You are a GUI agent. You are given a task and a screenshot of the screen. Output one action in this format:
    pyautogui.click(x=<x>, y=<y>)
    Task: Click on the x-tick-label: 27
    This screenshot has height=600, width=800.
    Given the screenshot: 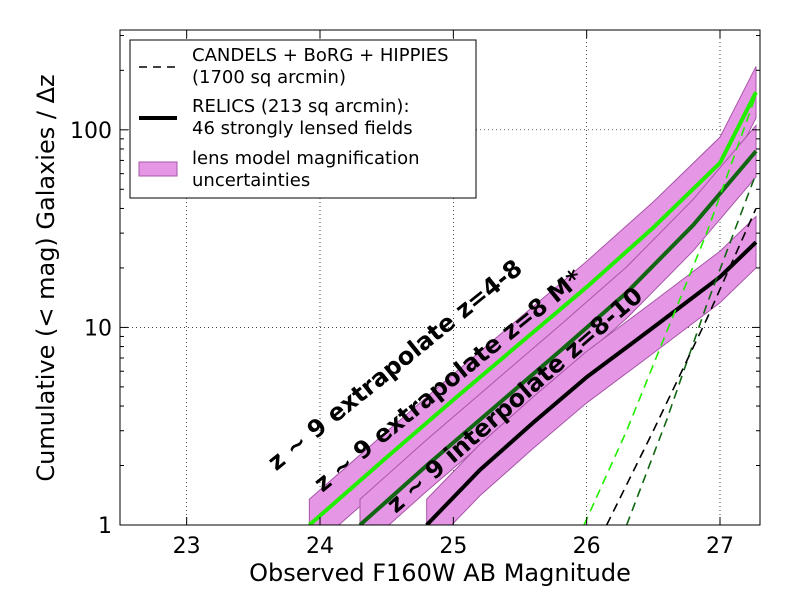 What is the action you would take?
    pyautogui.click(x=720, y=546)
    